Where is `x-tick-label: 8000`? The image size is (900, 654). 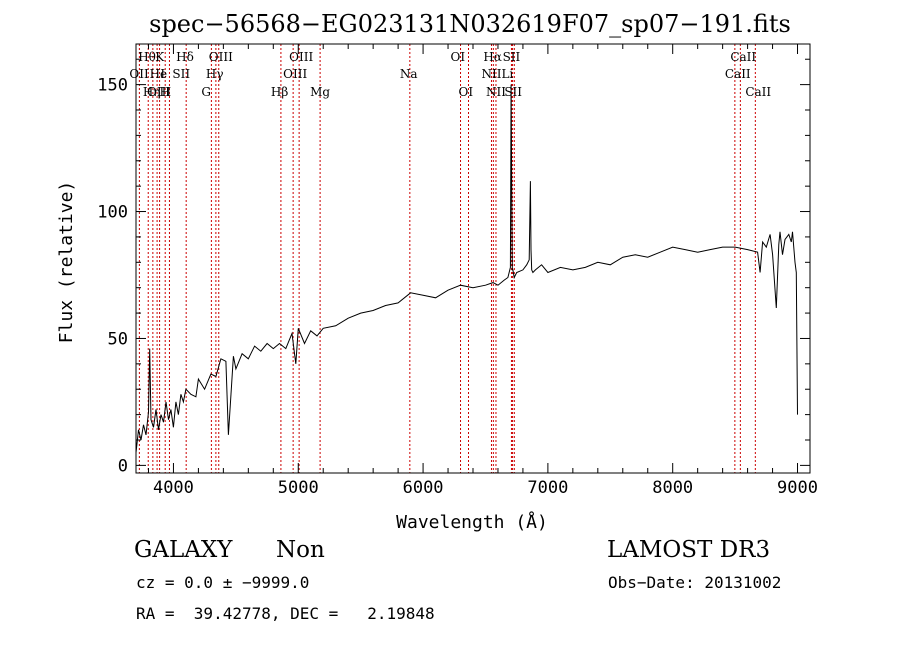 x-tick-label: 8000 is located at coordinates (672, 488).